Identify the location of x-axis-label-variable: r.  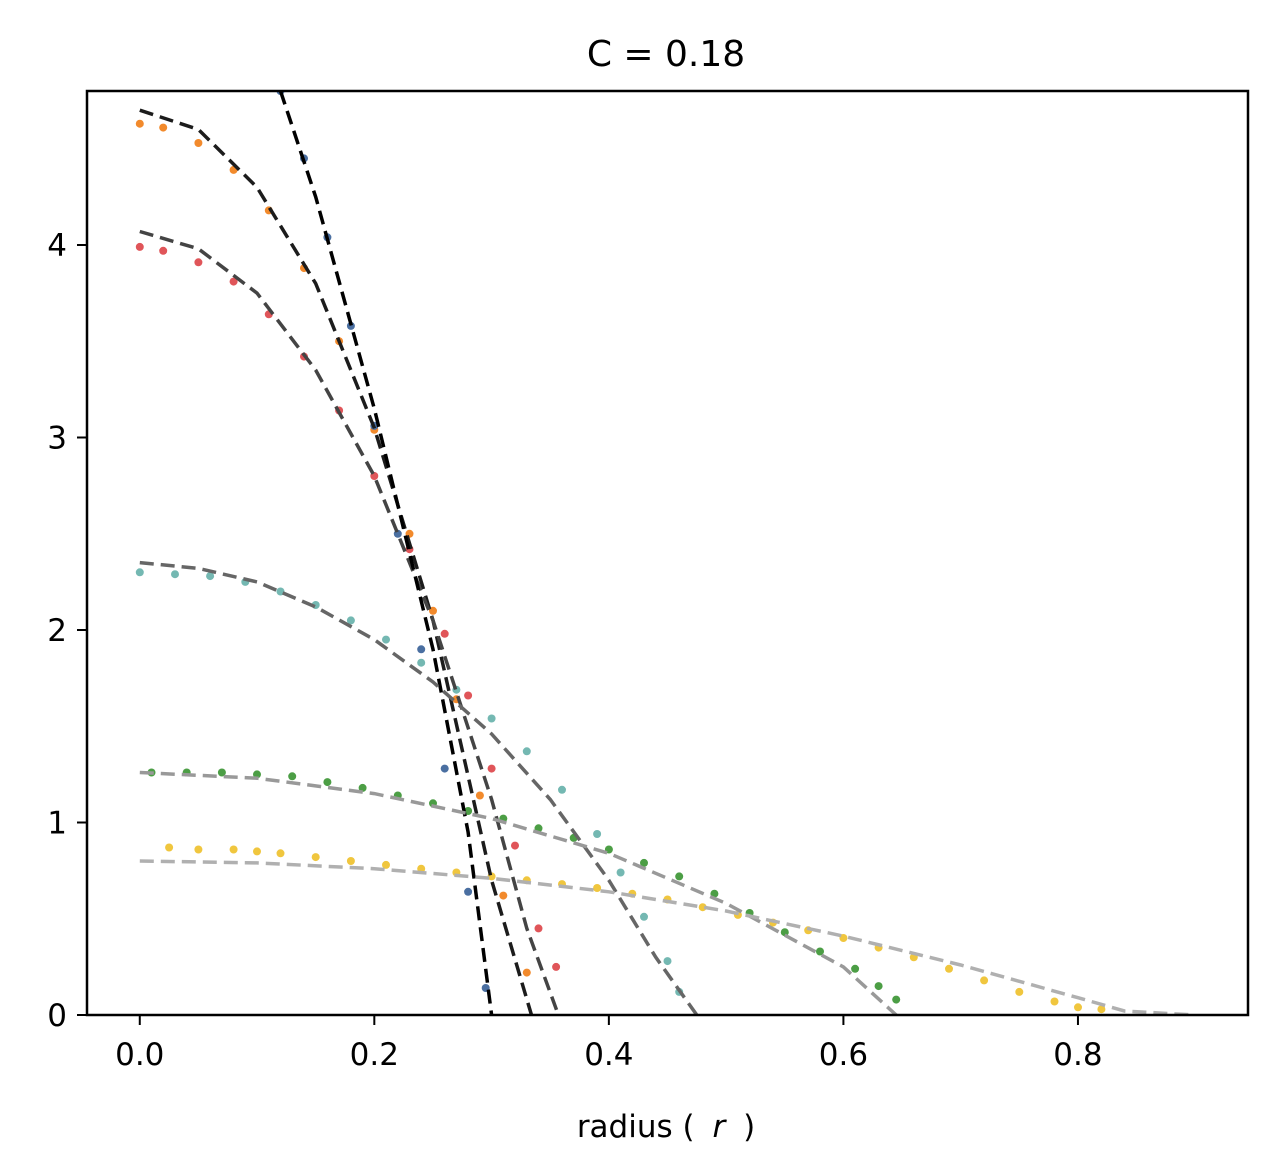
(719, 1127).